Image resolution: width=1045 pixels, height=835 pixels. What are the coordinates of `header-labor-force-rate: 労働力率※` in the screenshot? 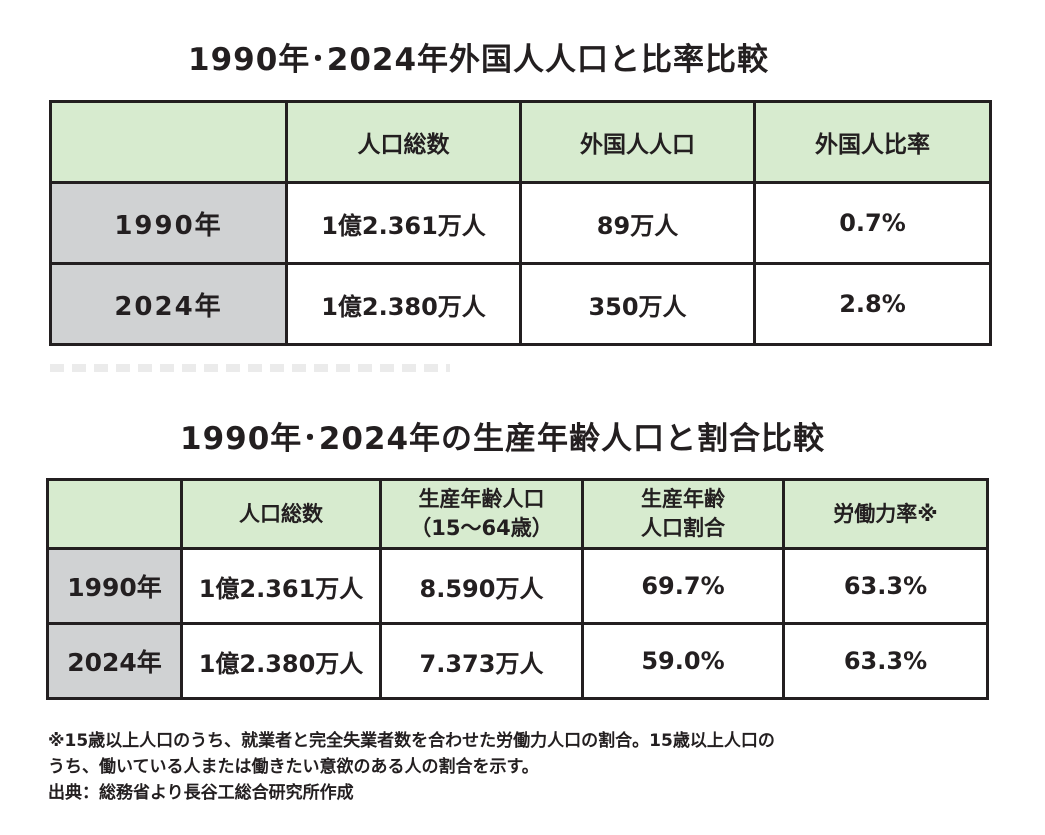 It's located at (885, 514).